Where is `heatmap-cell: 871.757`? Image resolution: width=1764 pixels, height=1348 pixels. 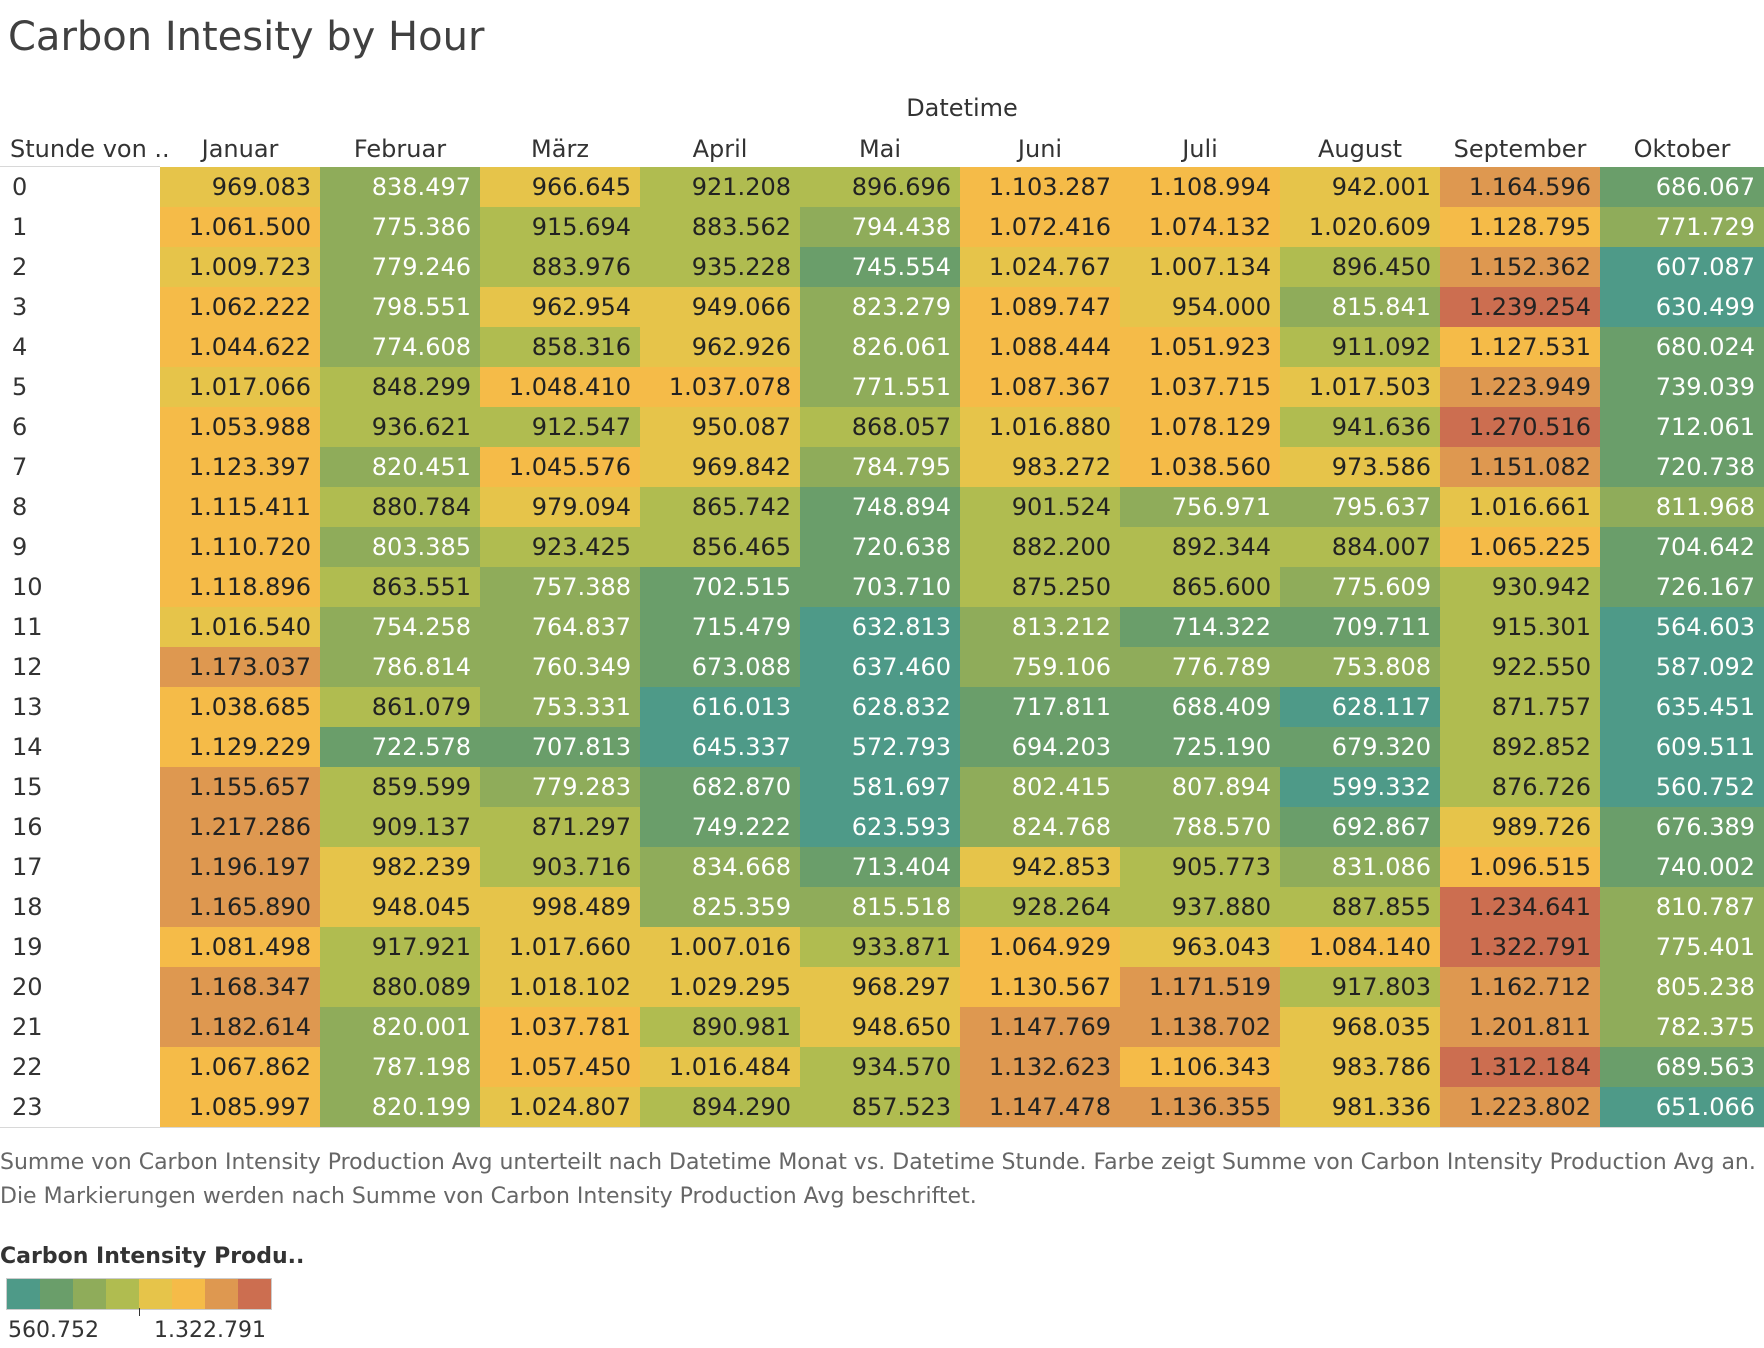
heatmap-cell: 871.757 is located at coordinates (1520, 707).